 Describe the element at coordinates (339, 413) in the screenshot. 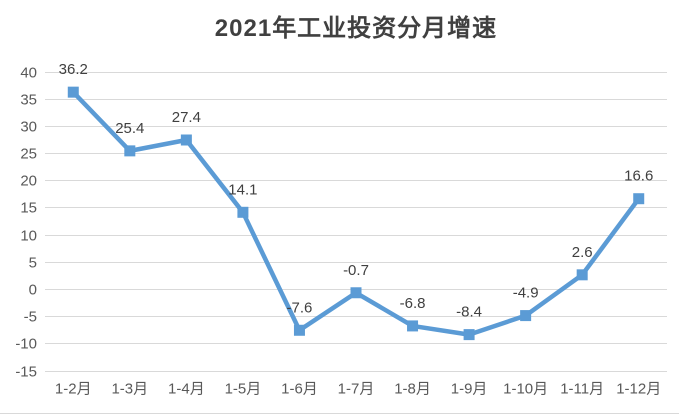

I see `bottom-rule` at that location.